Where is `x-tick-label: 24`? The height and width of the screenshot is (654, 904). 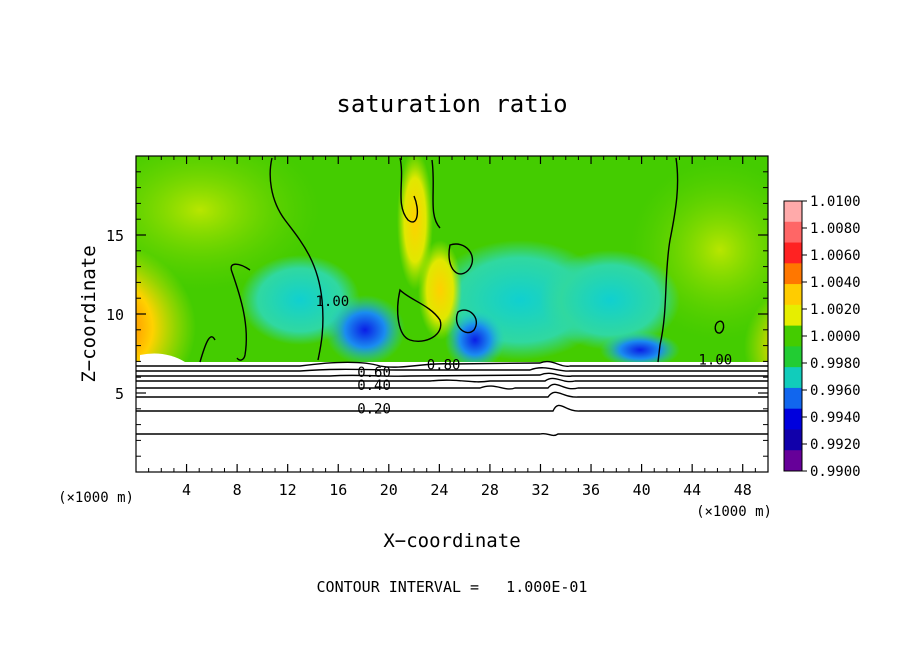 x-tick-label: 24 is located at coordinates (439, 490).